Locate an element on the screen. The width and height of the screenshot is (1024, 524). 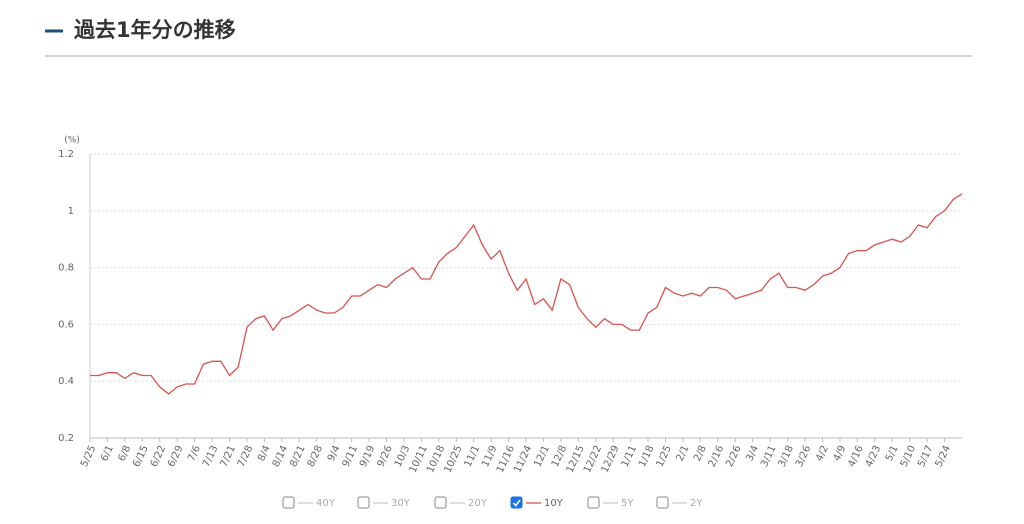
x-tick-label: 8/4 is located at coordinates (264, 453).